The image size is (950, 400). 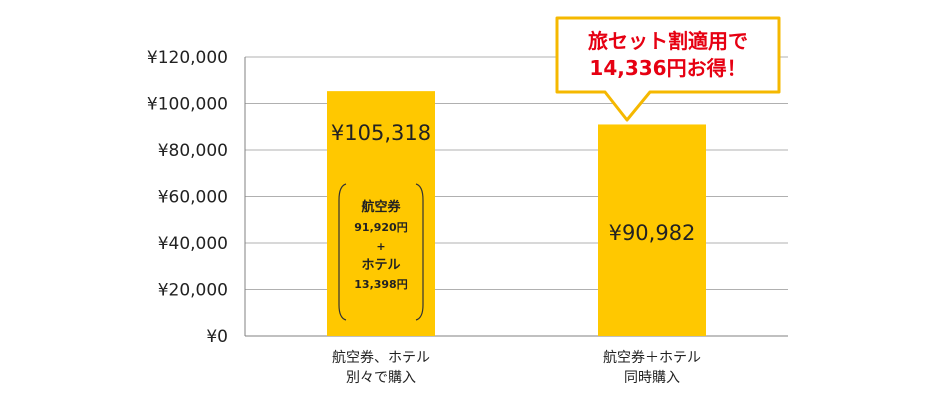 What do you see at coordinates (652, 233) in the screenshot?
I see `bar-value-label: ¥90,982` at bounding box center [652, 233].